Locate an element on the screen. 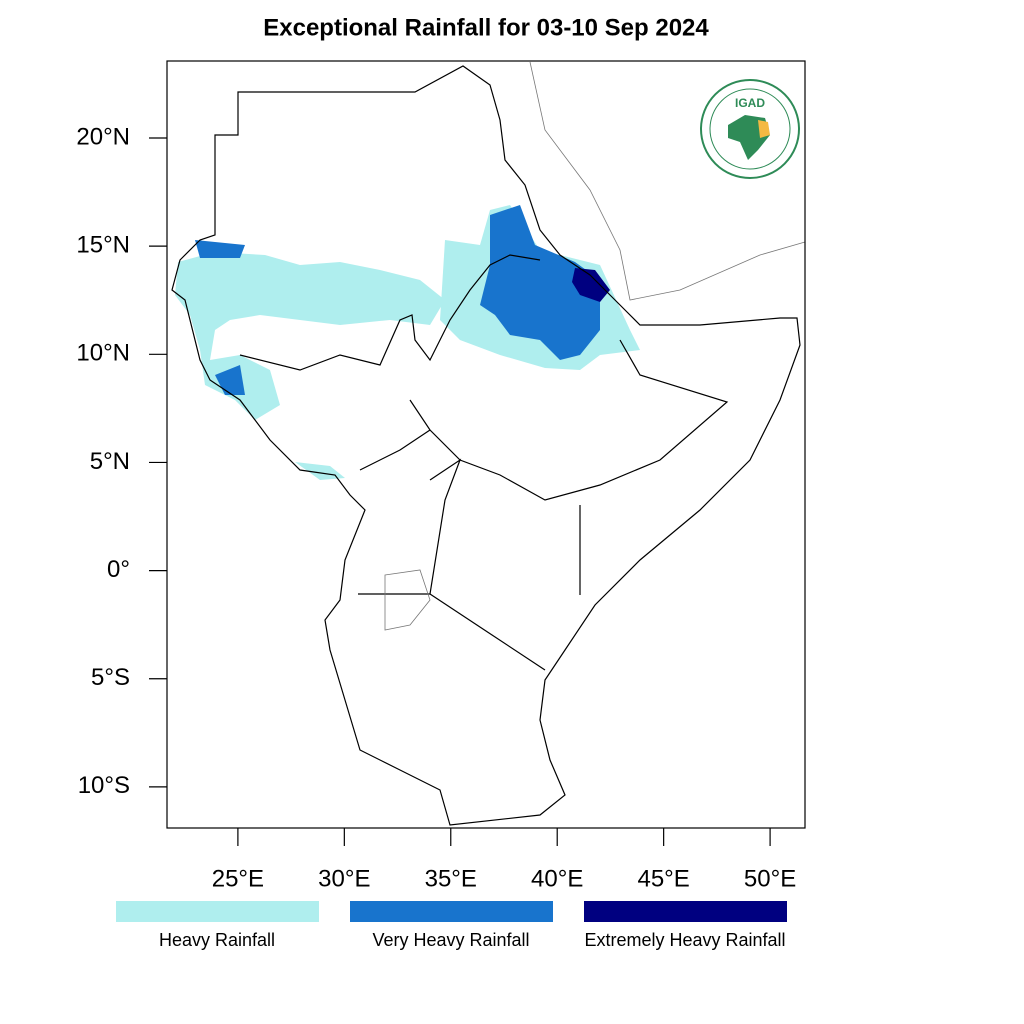 The width and height of the screenshot is (1024, 1024). rainfall-extreme is located at coordinates (591, 285).